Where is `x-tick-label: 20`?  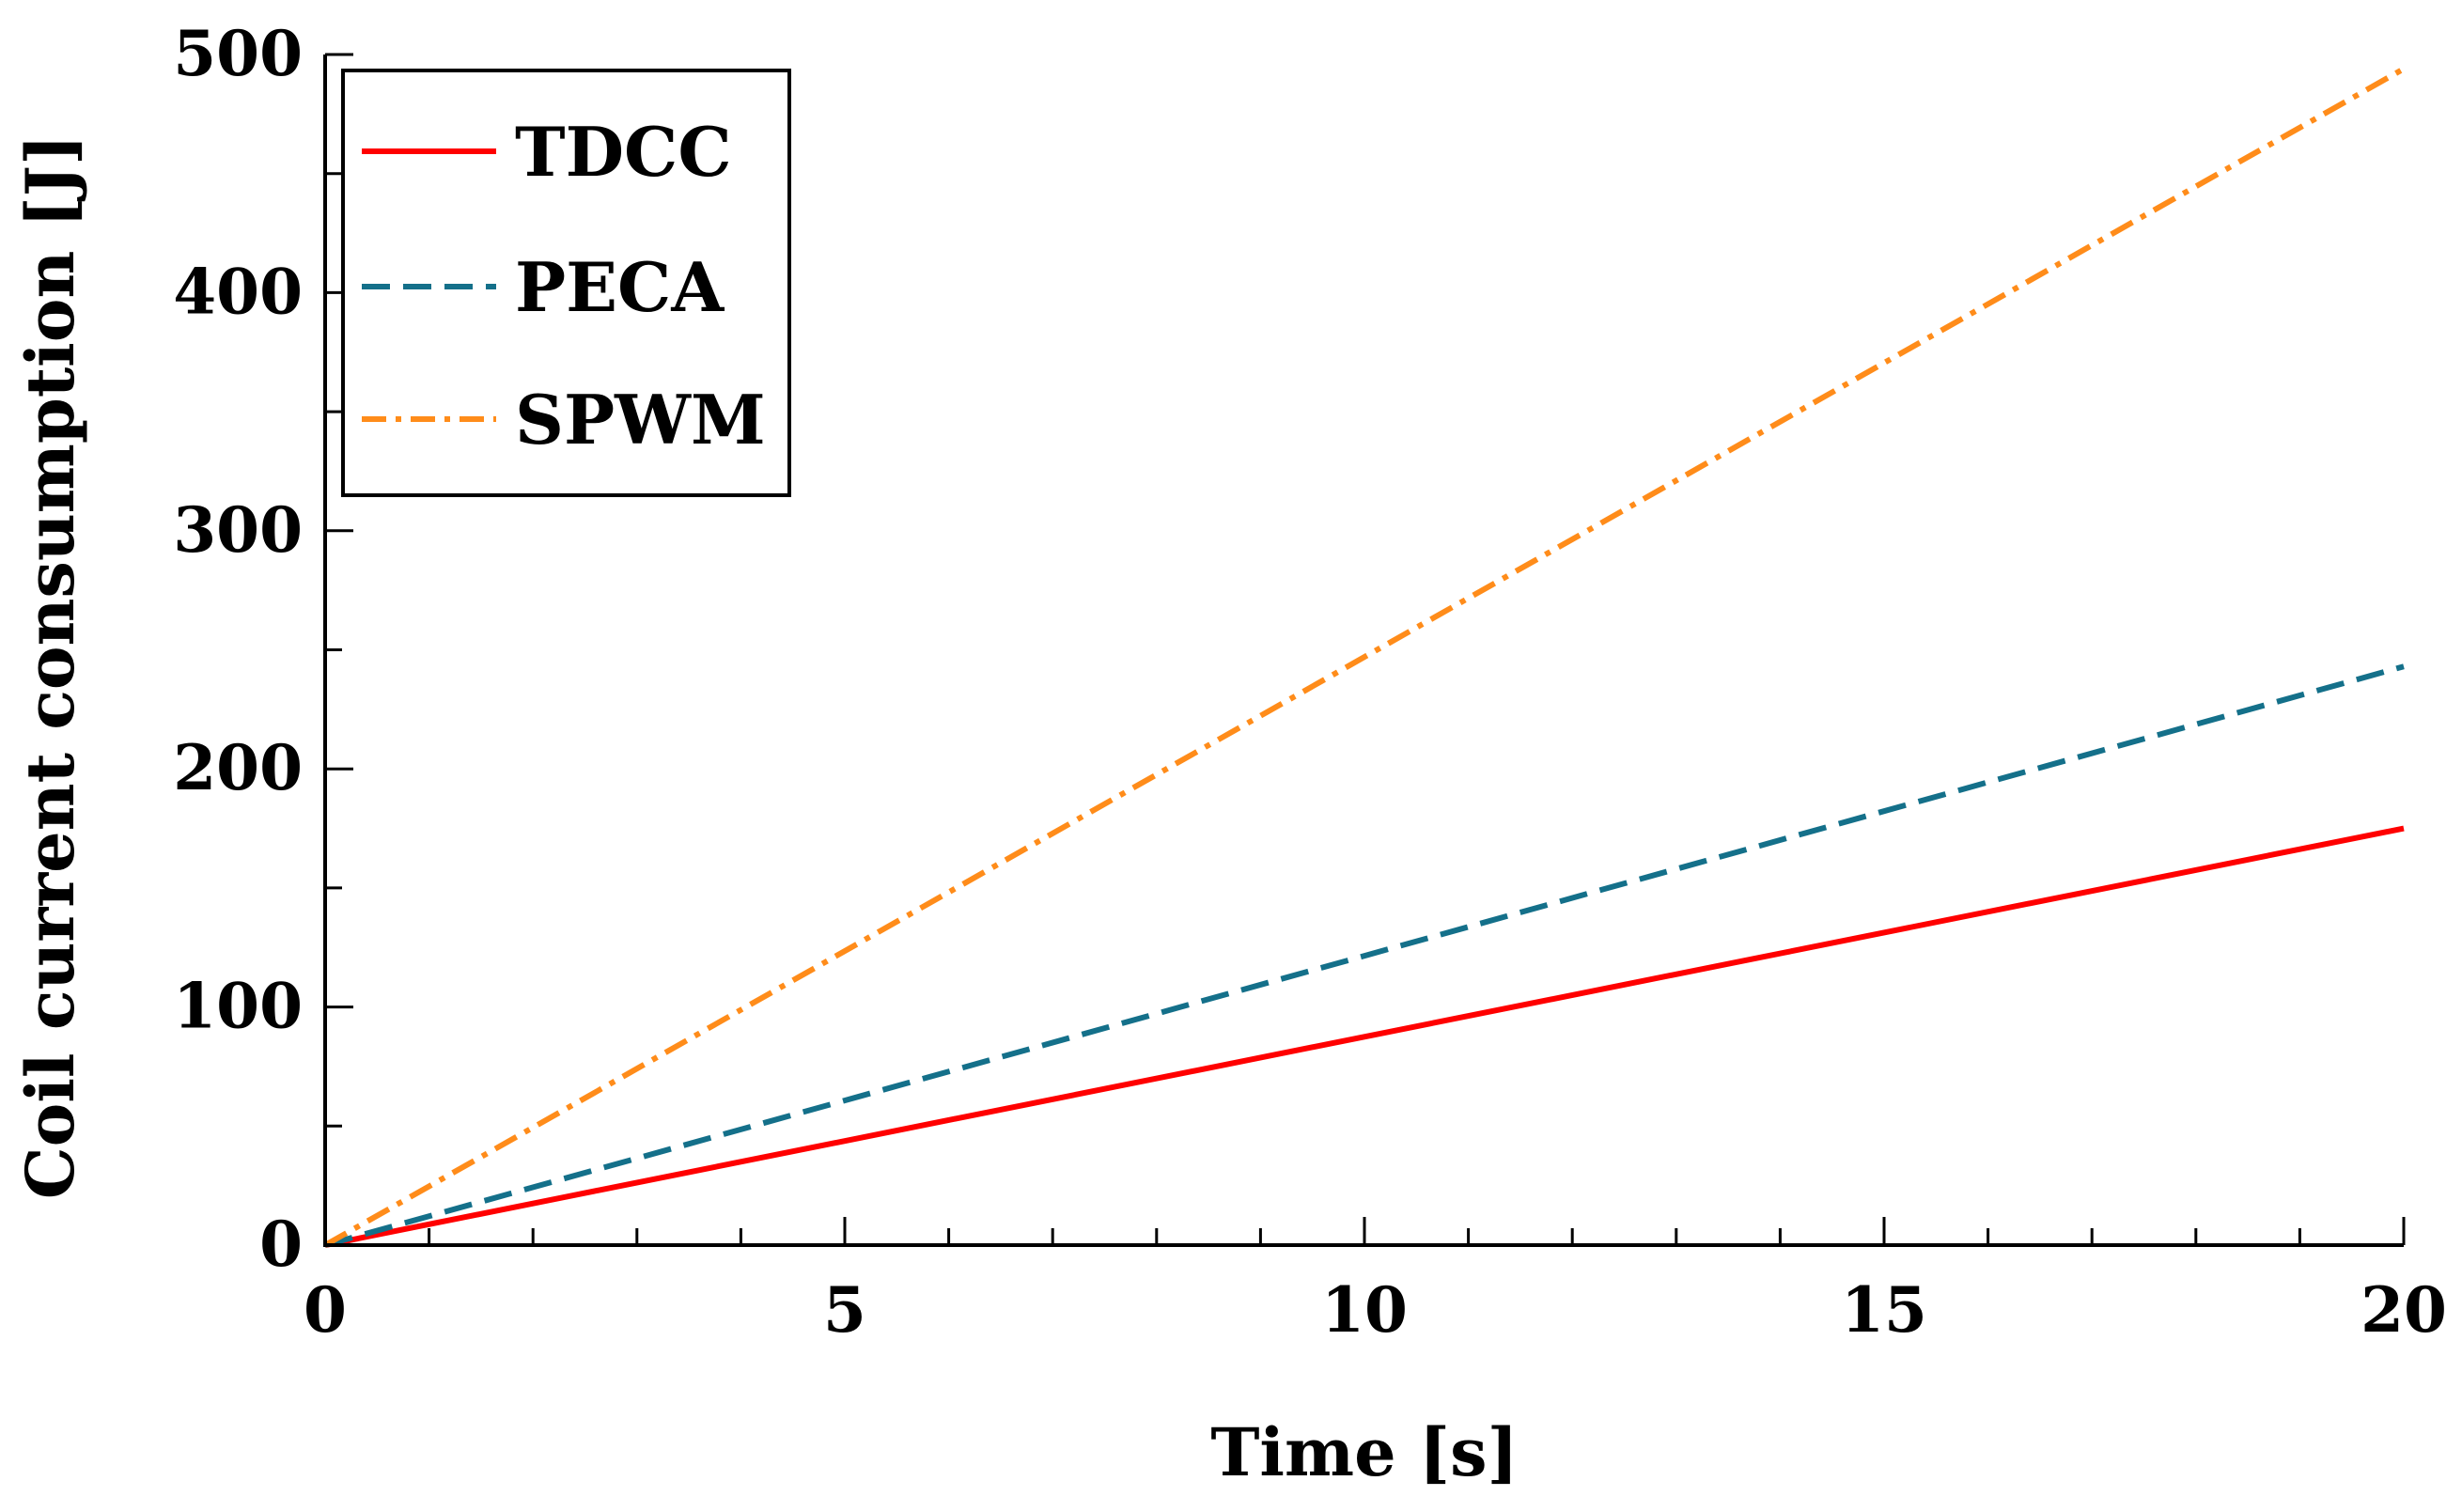 x-tick-label: 20 is located at coordinates (2404, 1310).